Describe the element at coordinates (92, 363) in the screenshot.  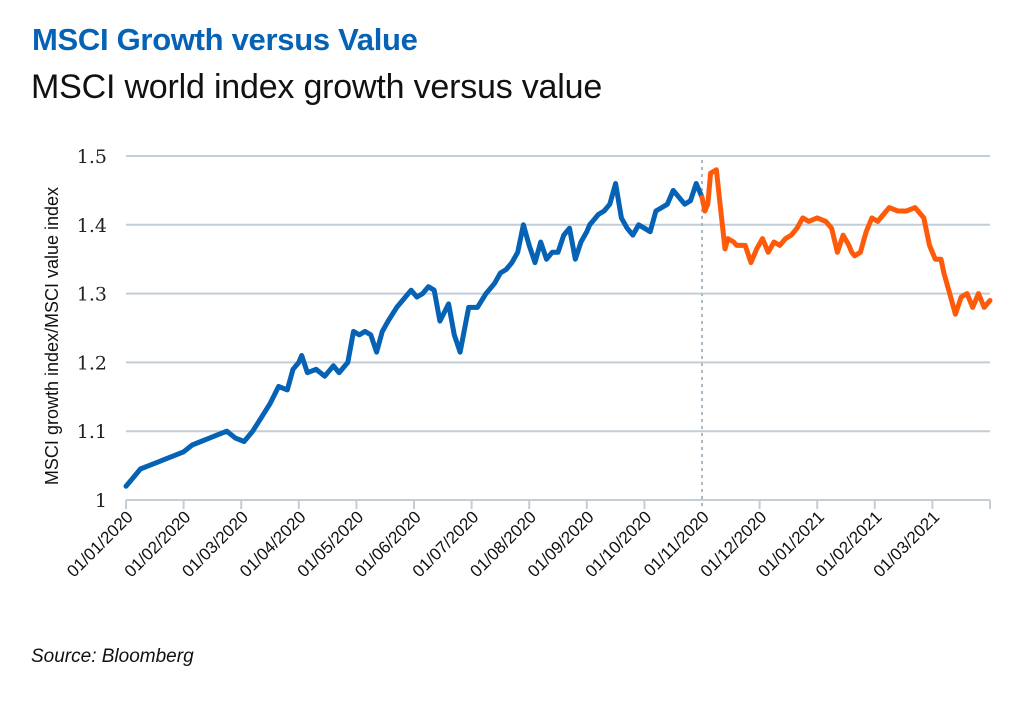
I see `y-tick-label: 1.2` at that location.